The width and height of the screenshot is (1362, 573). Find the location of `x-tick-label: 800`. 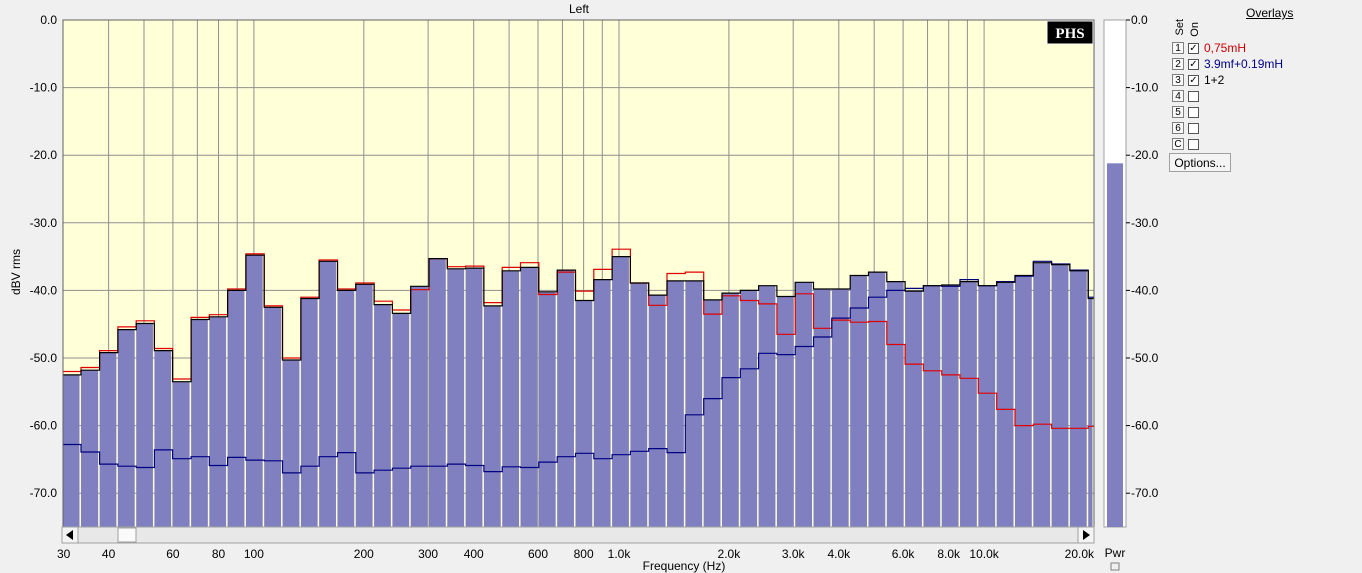

x-tick-label: 800 is located at coordinates (584, 554).